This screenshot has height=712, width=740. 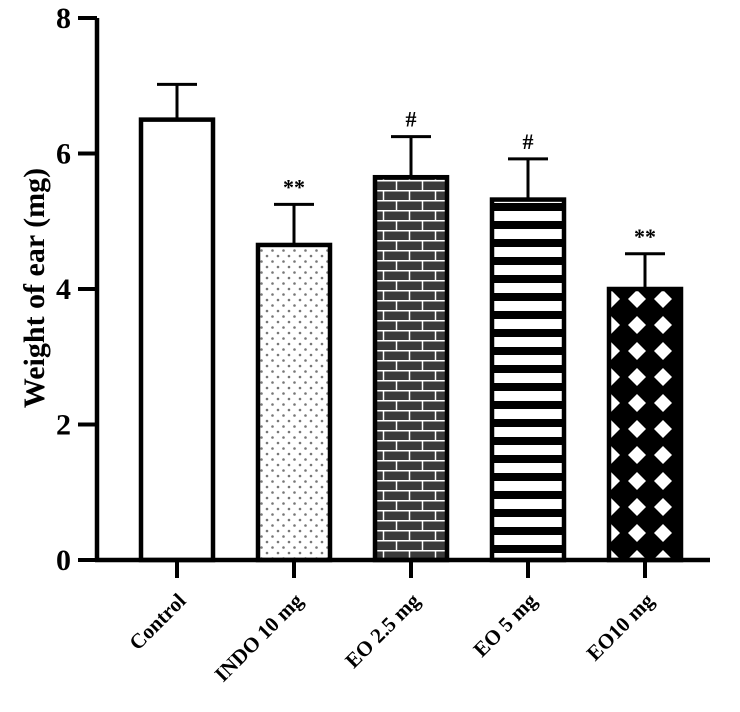 What do you see at coordinates (504, 624) in the screenshot?
I see `x-tick-label: EO 5 mg` at bounding box center [504, 624].